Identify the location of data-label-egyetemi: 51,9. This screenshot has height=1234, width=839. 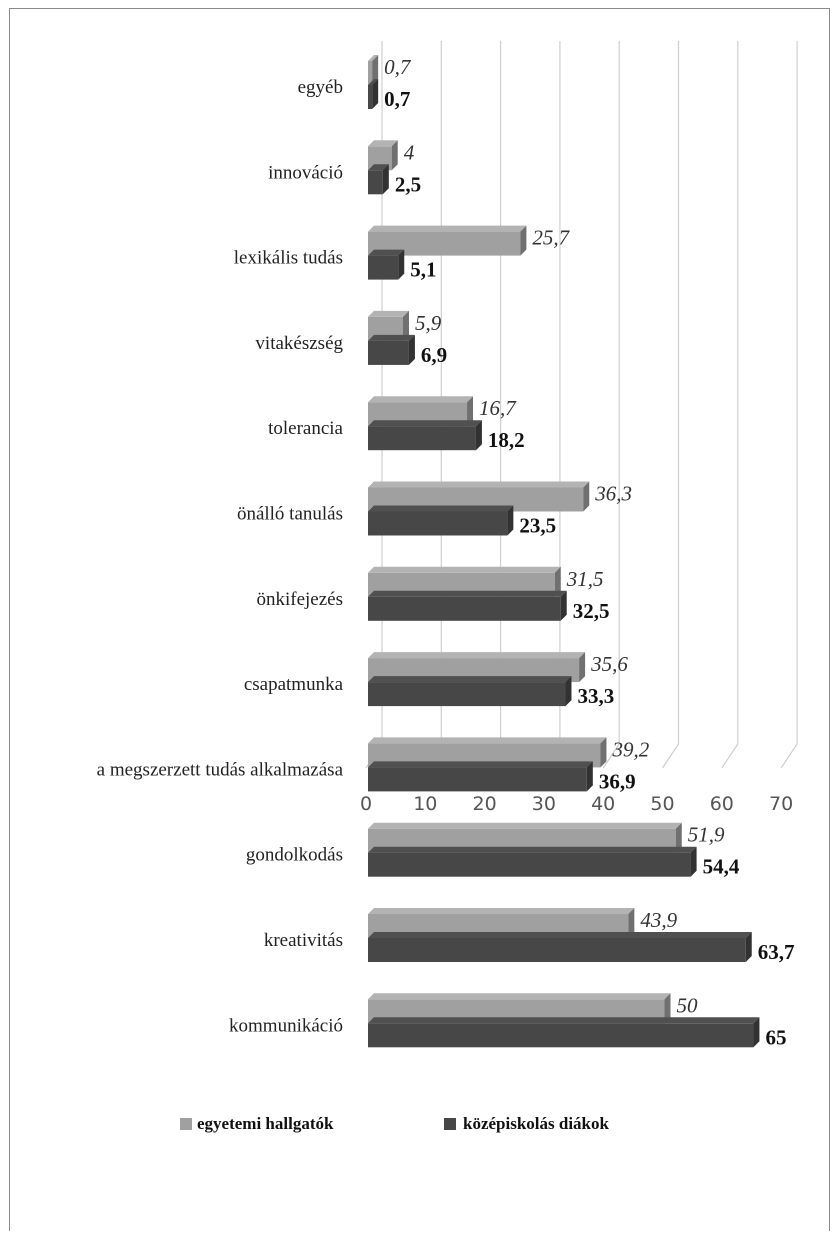
(706, 835).